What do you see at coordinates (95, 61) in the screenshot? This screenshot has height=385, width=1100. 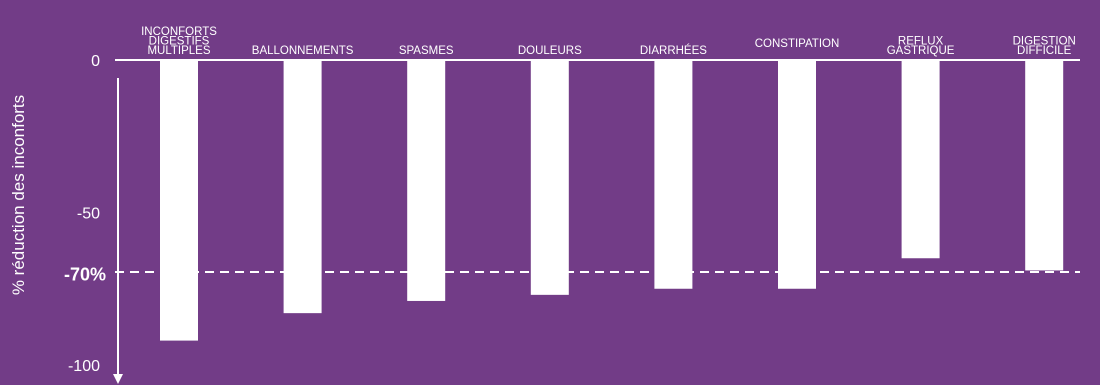 I see `y-tick-label: 0` at bounding box center [95, 61].